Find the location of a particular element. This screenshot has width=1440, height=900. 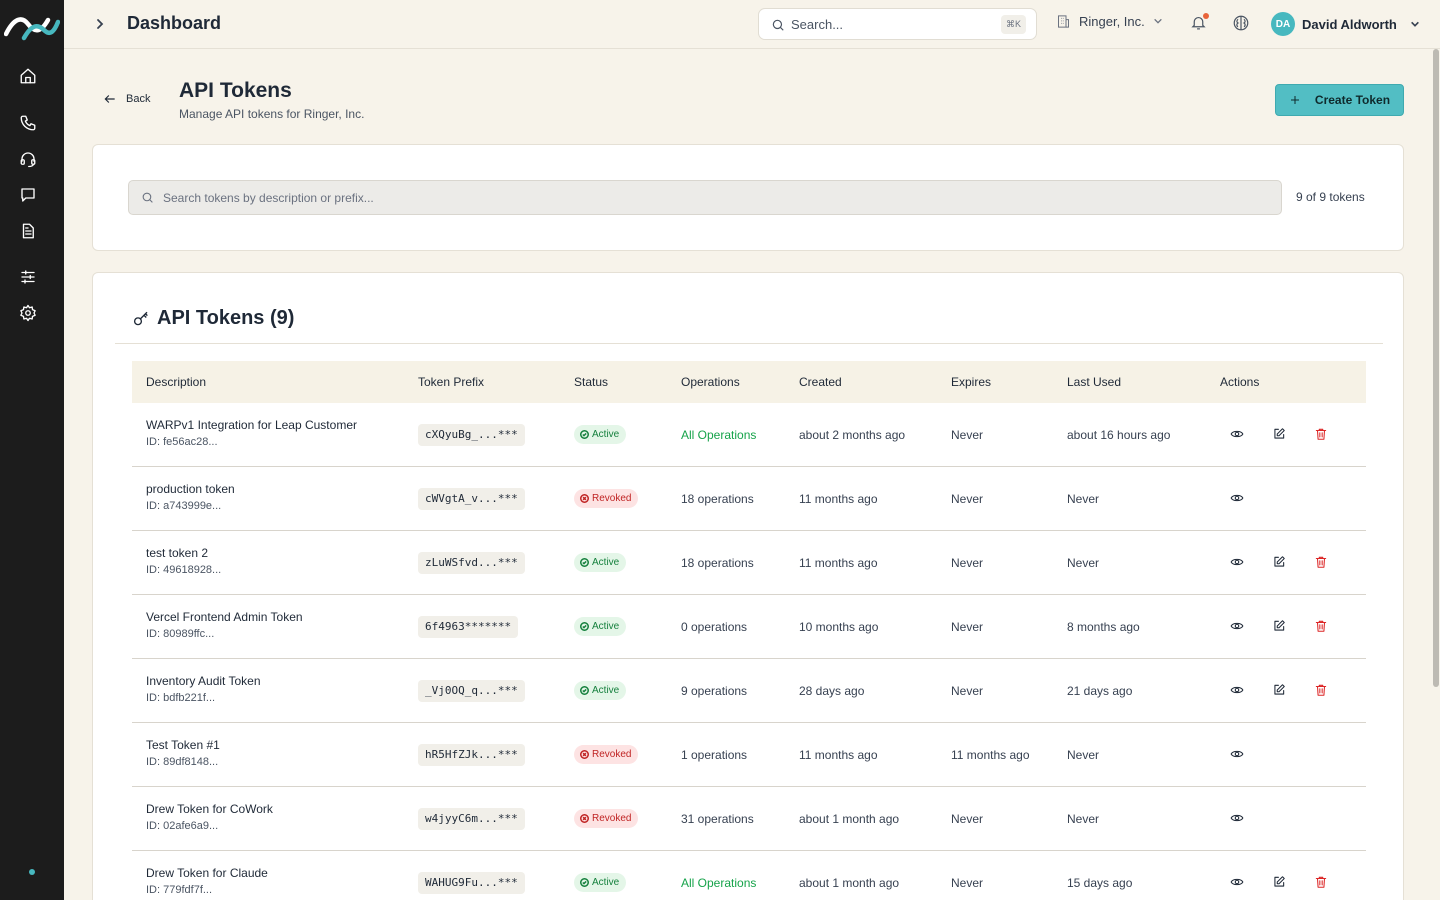

user-menu: DA David Aldworth is located at coordinates (1345, 24).